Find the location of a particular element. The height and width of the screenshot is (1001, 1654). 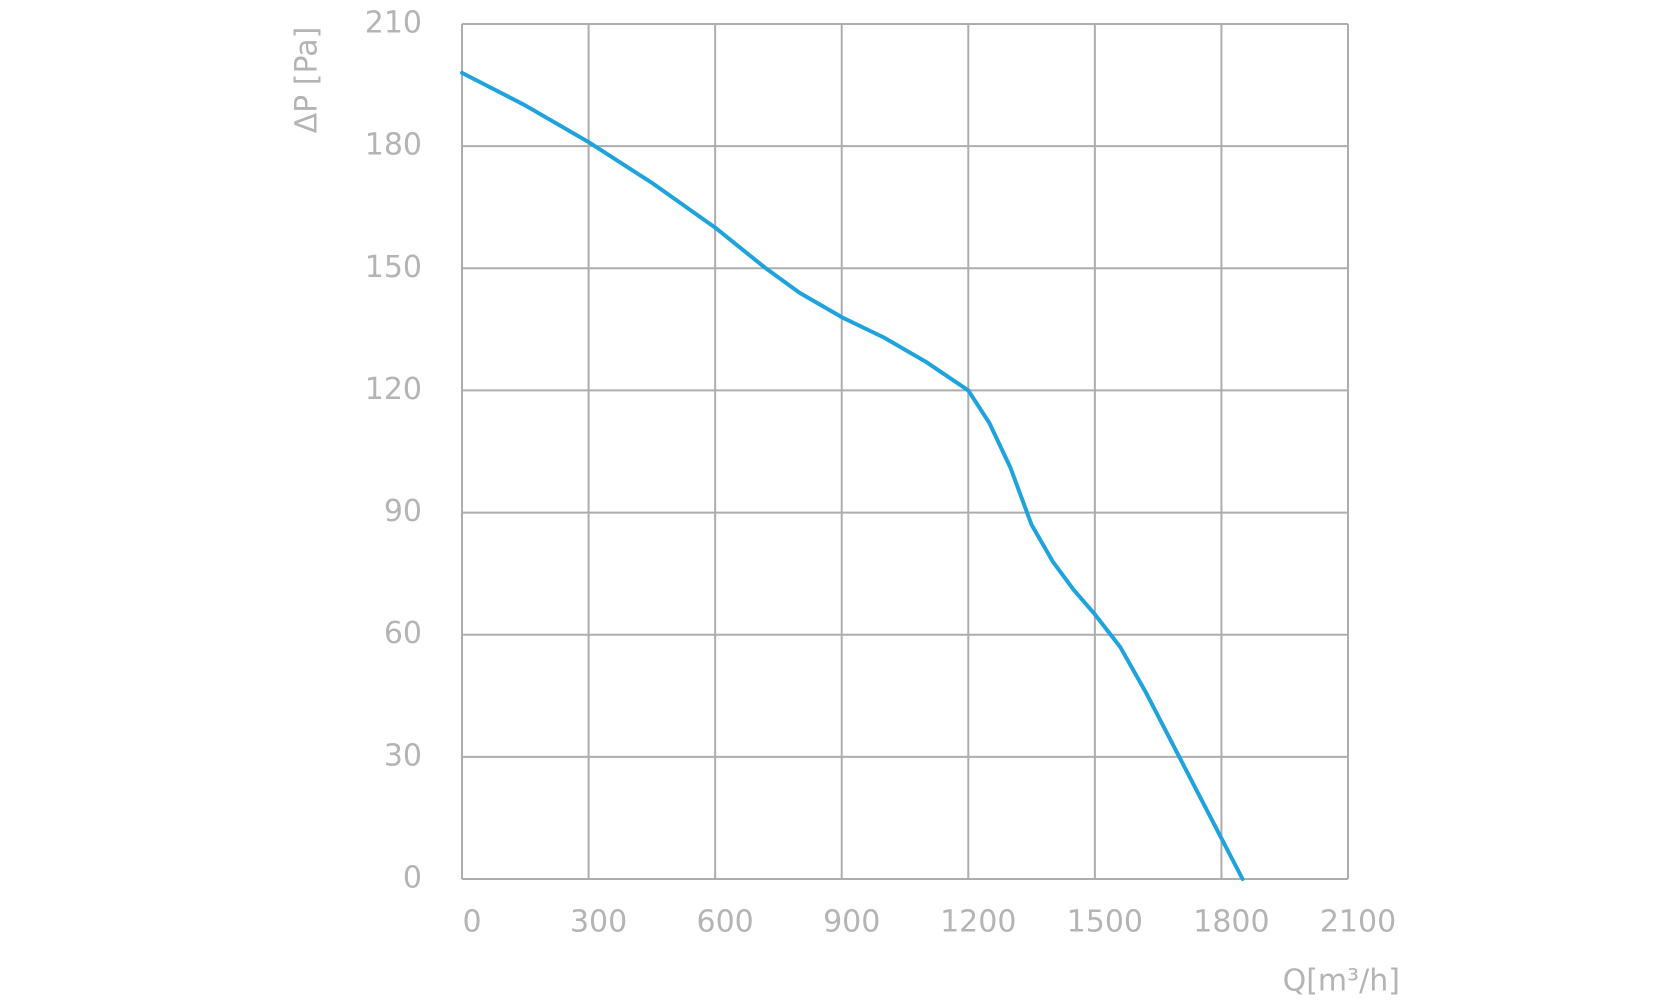

y-tick-label: 120 is located at coordinates (393, 389).